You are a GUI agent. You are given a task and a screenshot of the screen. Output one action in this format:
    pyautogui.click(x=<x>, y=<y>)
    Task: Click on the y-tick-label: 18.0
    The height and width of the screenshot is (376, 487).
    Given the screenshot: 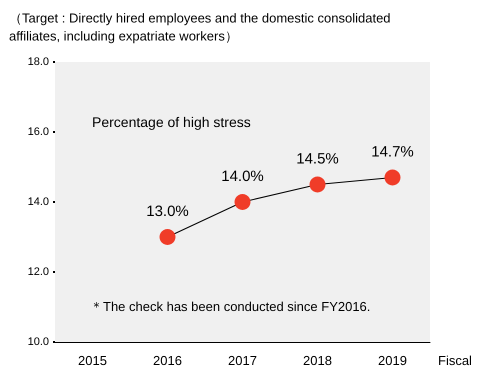 What is the action you would take?
    pyautogui.click(x=38, y=62)
    